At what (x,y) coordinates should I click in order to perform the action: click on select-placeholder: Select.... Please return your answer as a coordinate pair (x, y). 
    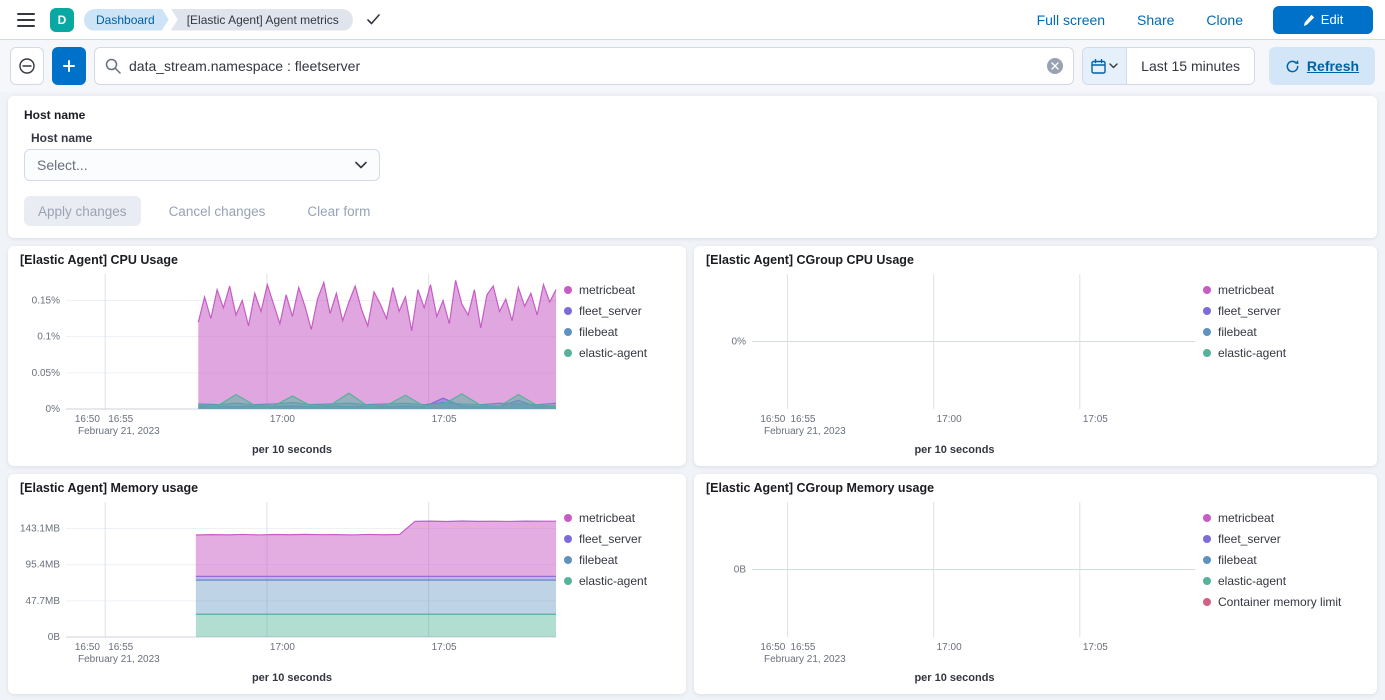
    Looking at the image, I should click on (62, 165).